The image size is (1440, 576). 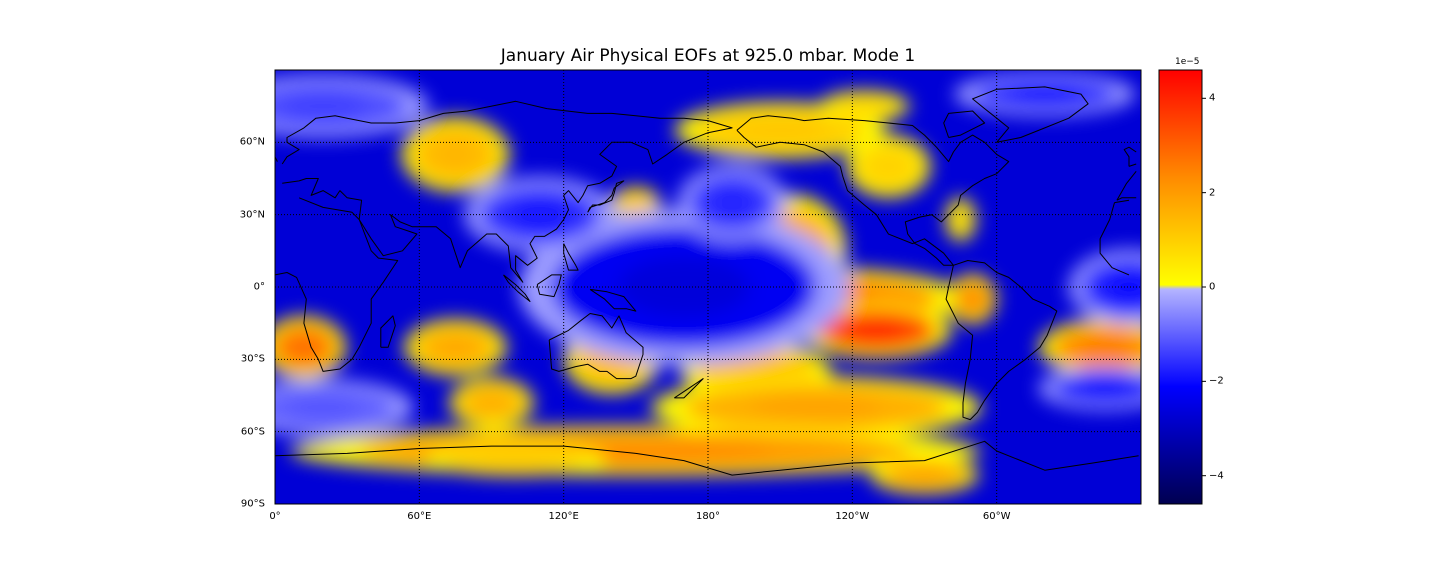 What do you see at coordinates (419, 516) in the screenshot?
I see `x-tick-label: 60°E` at bounding box center [419, 516].